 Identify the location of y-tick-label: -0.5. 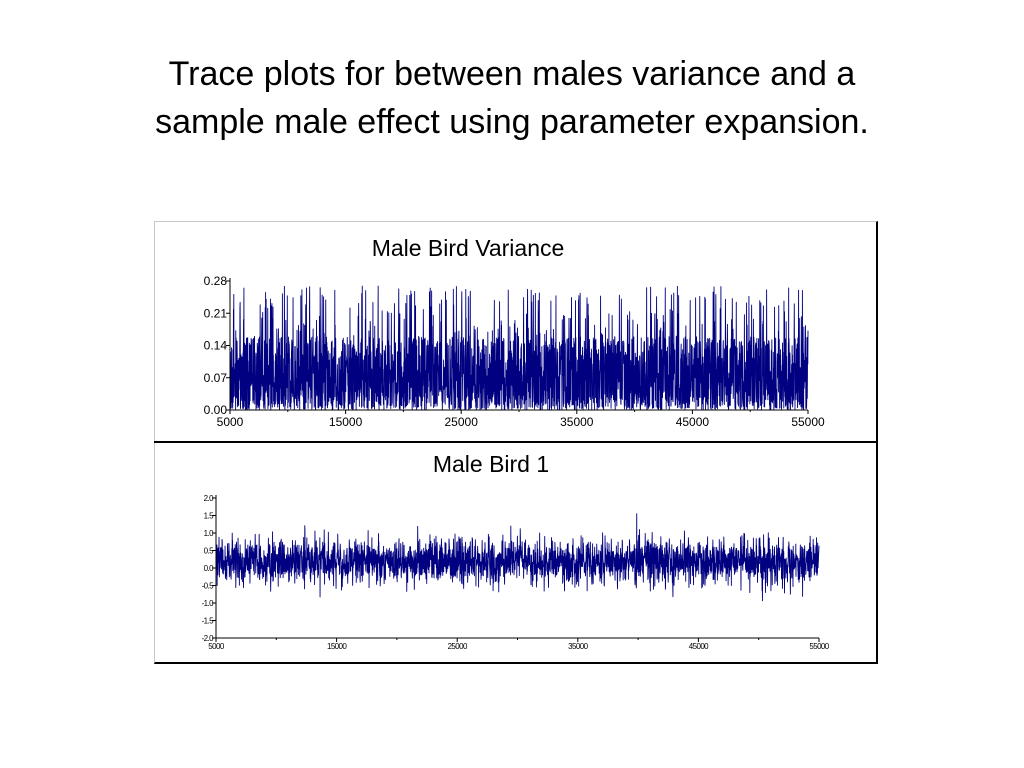
(208, 586).